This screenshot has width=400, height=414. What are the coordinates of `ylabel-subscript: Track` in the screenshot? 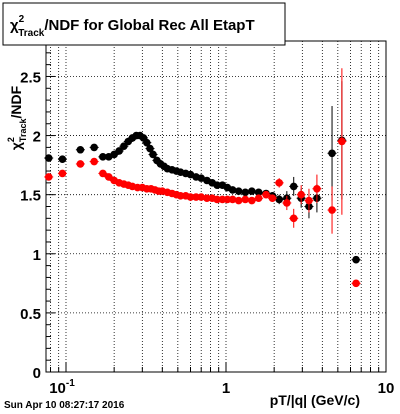 It's located at (23, 130).